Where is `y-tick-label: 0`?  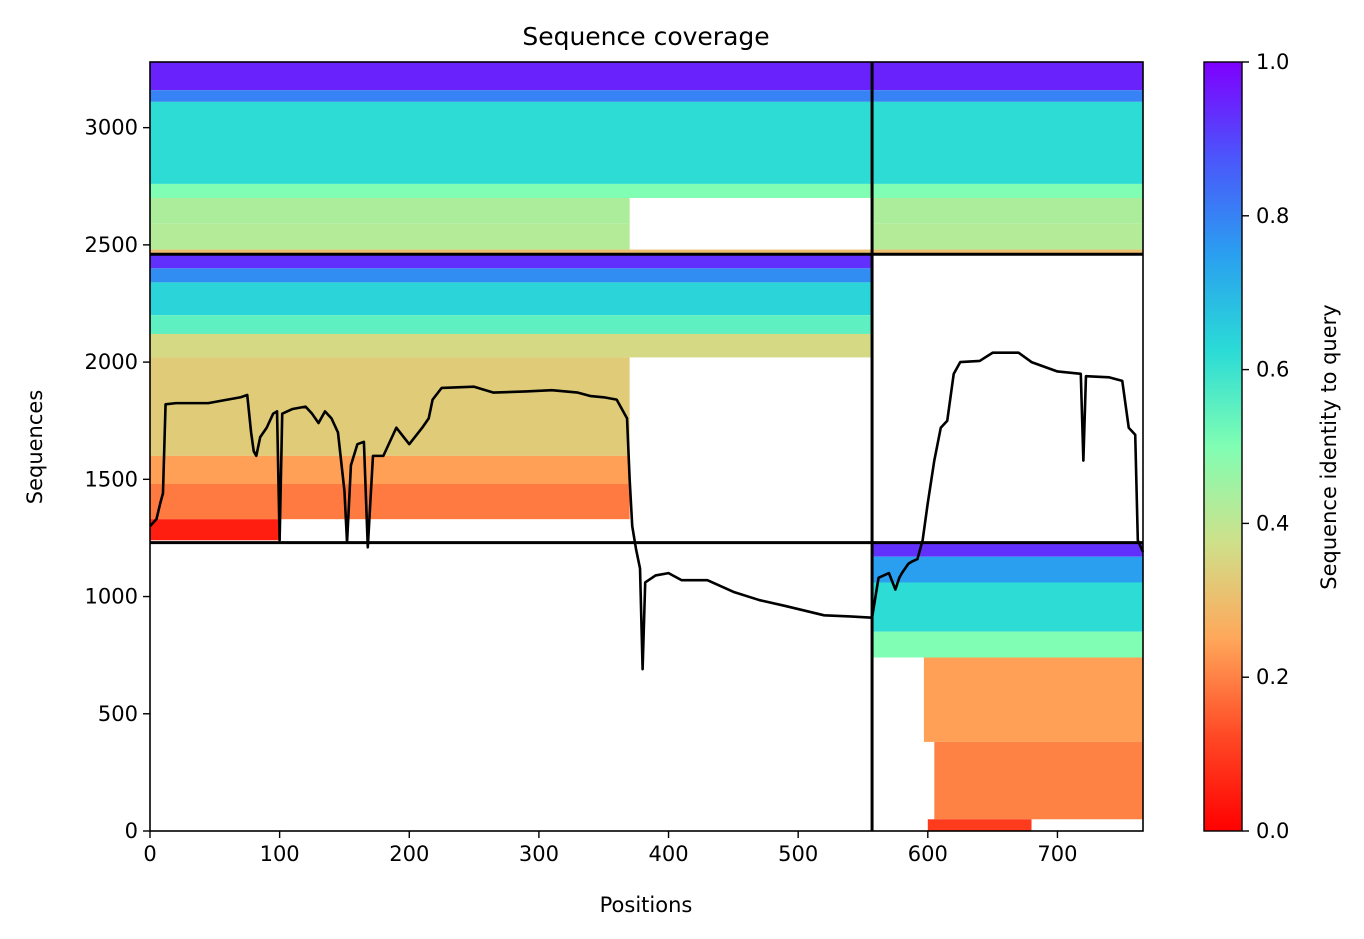 y-tick-label: 0 is located at coordinates (131, 831).